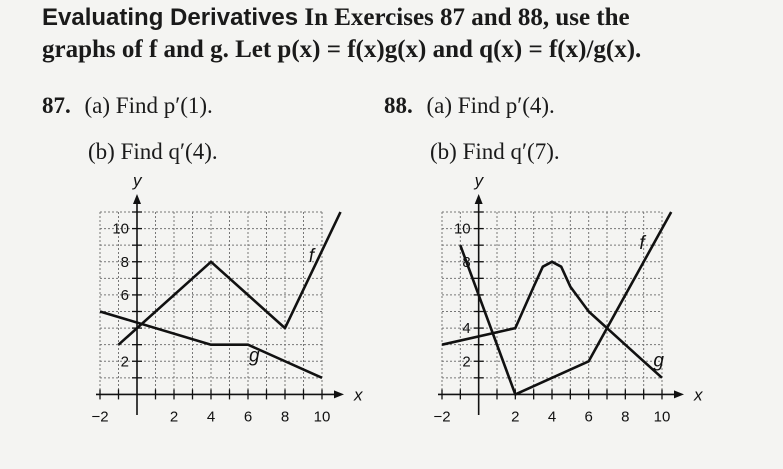 This screenshot has width=783, height=469. Describe the element at coordinates (490, 105) in the screenshot. I see `part-a: (a) Find p′(4).` at that location.